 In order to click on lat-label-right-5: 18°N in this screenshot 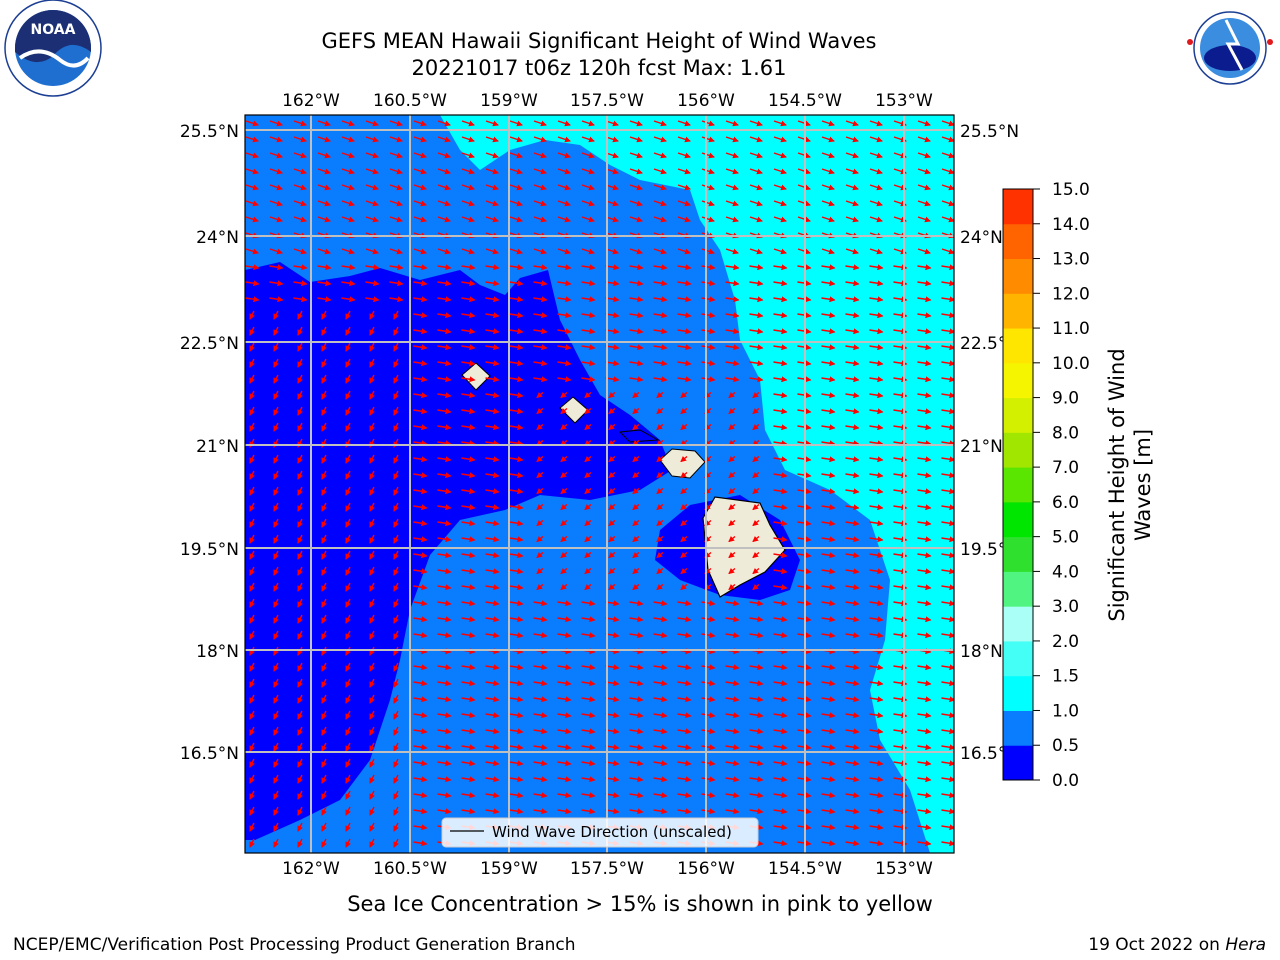, I will do `click(981, 652)`.